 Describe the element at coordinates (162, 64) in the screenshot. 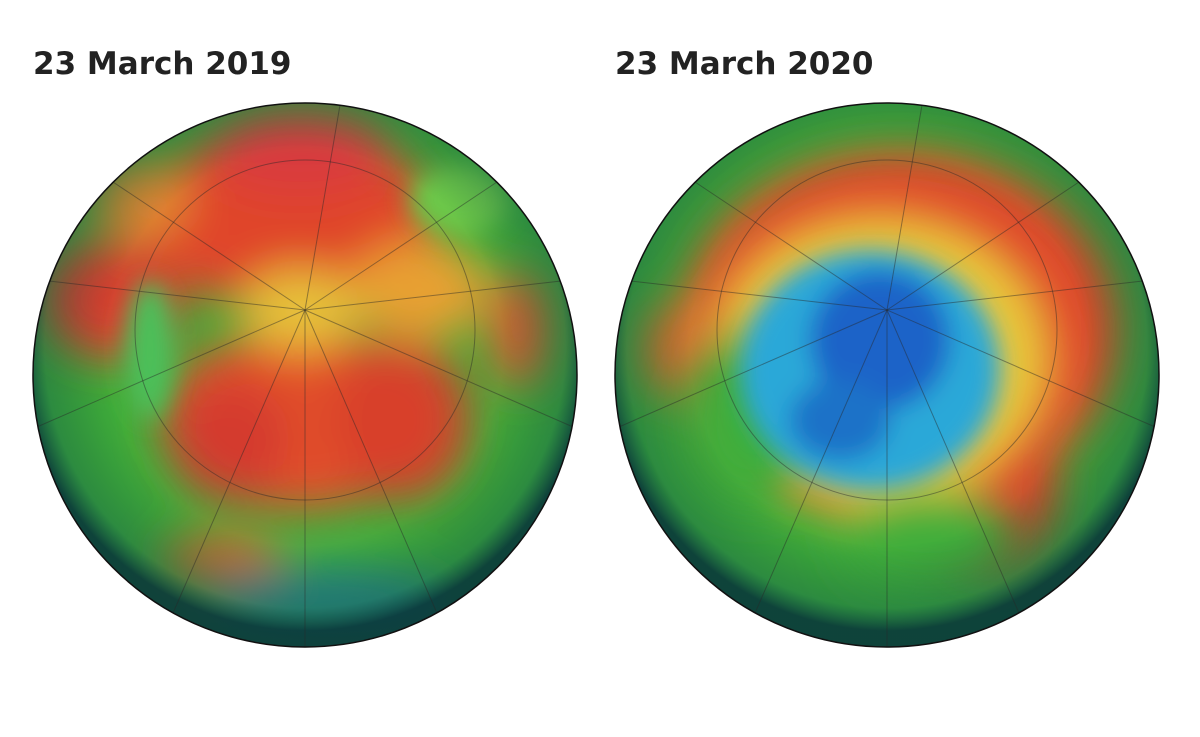

I see `panel-title: 23 March 2019` at that location.